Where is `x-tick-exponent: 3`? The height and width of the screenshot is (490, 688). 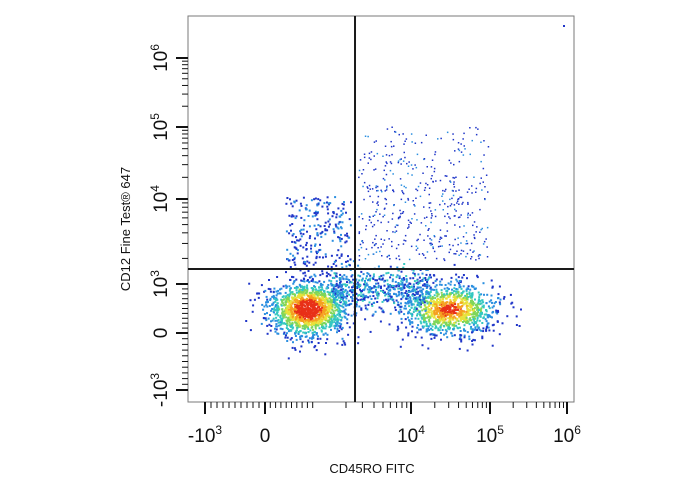
x-tick-exponent: 3 is located at coordinates (218, 430).